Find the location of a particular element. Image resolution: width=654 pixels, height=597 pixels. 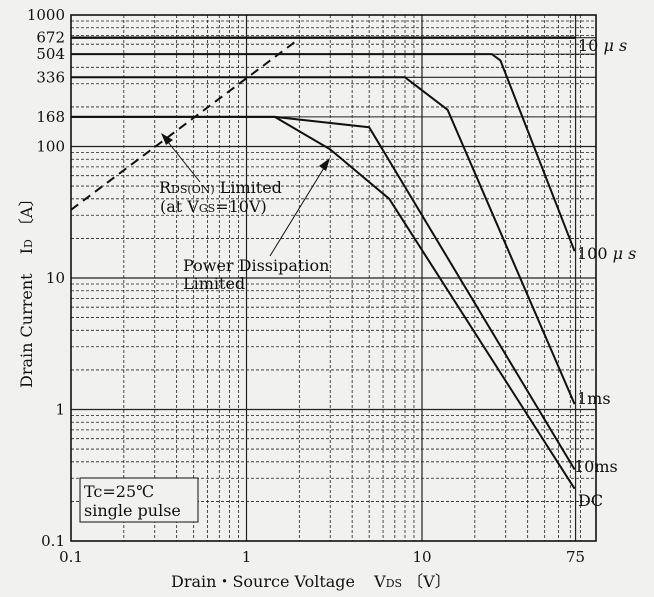

condition-line1: Tc=25℃ is located at coordinates (119, 491).